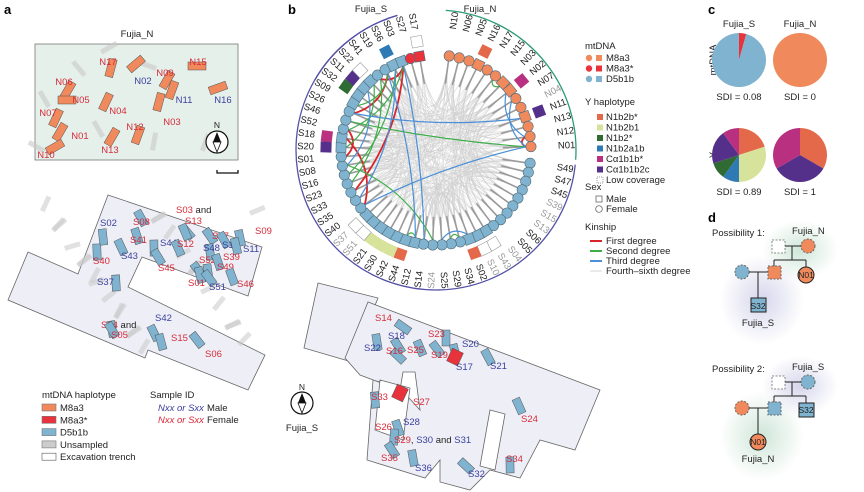 The height and width of the screenshot is (492, 864). Describe the element at coordinates (593, 187) in the screenshot. I see `legend-title-sex: Sex` at that location.